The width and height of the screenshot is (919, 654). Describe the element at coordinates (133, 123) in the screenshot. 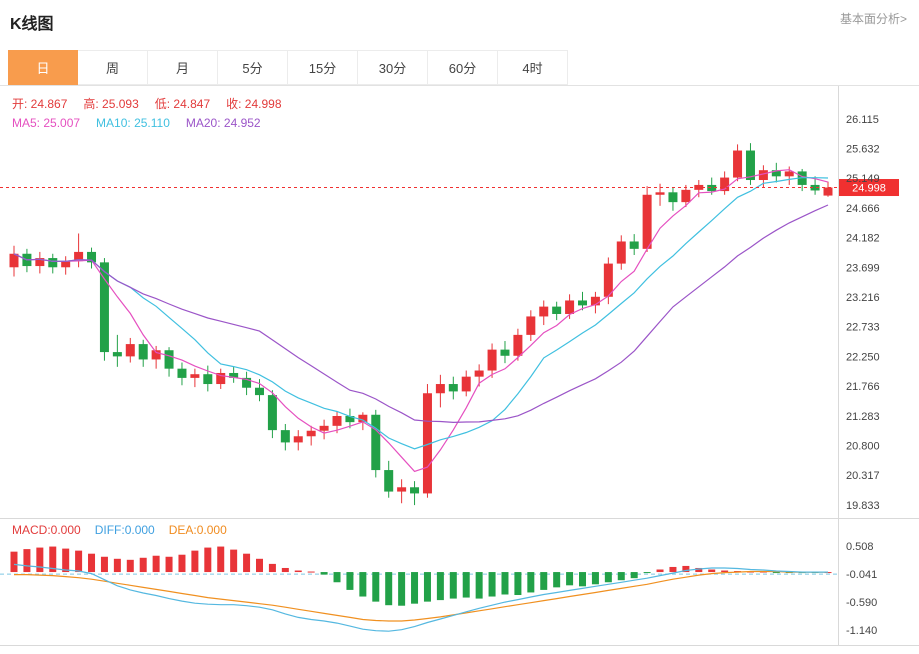

I see `ma10-value: MA10: 25.110` at that location.